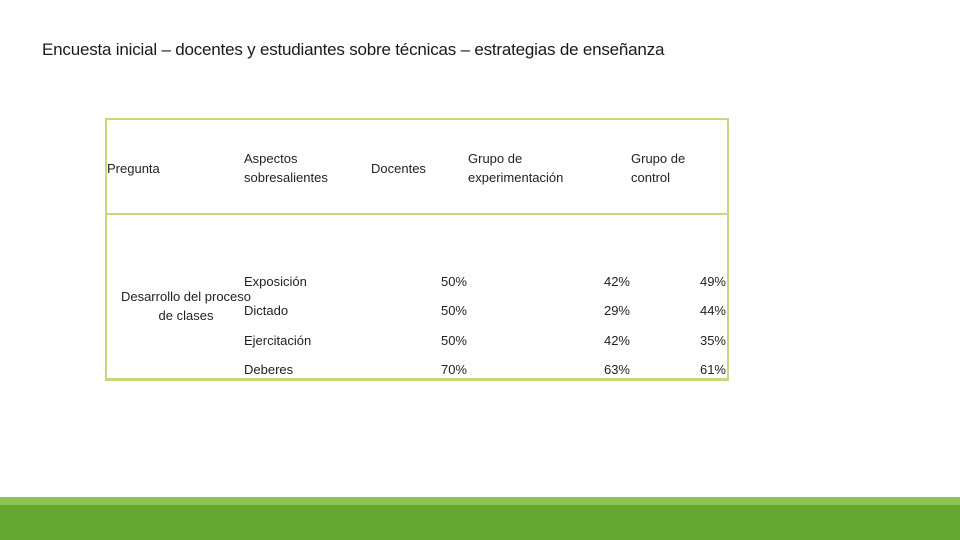 The width and height of the screenshot is (960, 540). What do you see at coordinates (275, 281) in the screenshot?
I see `aspect-label: Exposición` at bounding box center [275, 281].